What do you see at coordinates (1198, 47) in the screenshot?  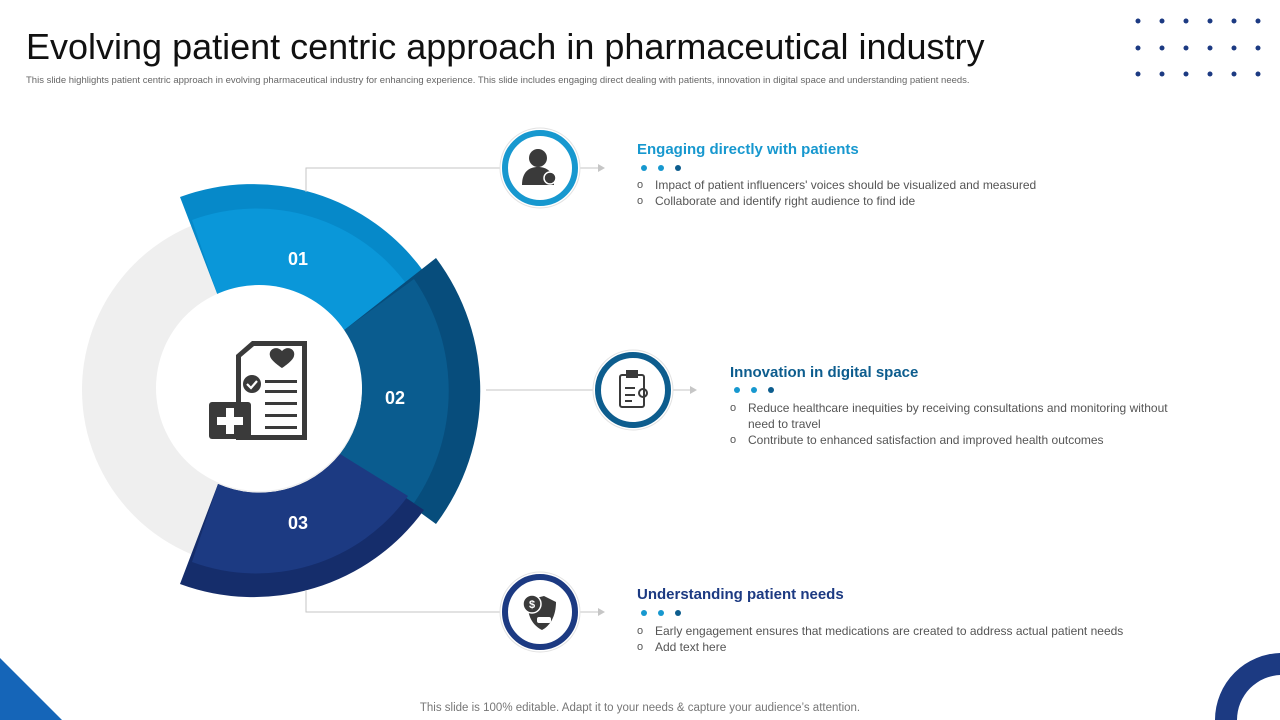 I see `decorative-dot-grid` at bounding box center [1198, 47].